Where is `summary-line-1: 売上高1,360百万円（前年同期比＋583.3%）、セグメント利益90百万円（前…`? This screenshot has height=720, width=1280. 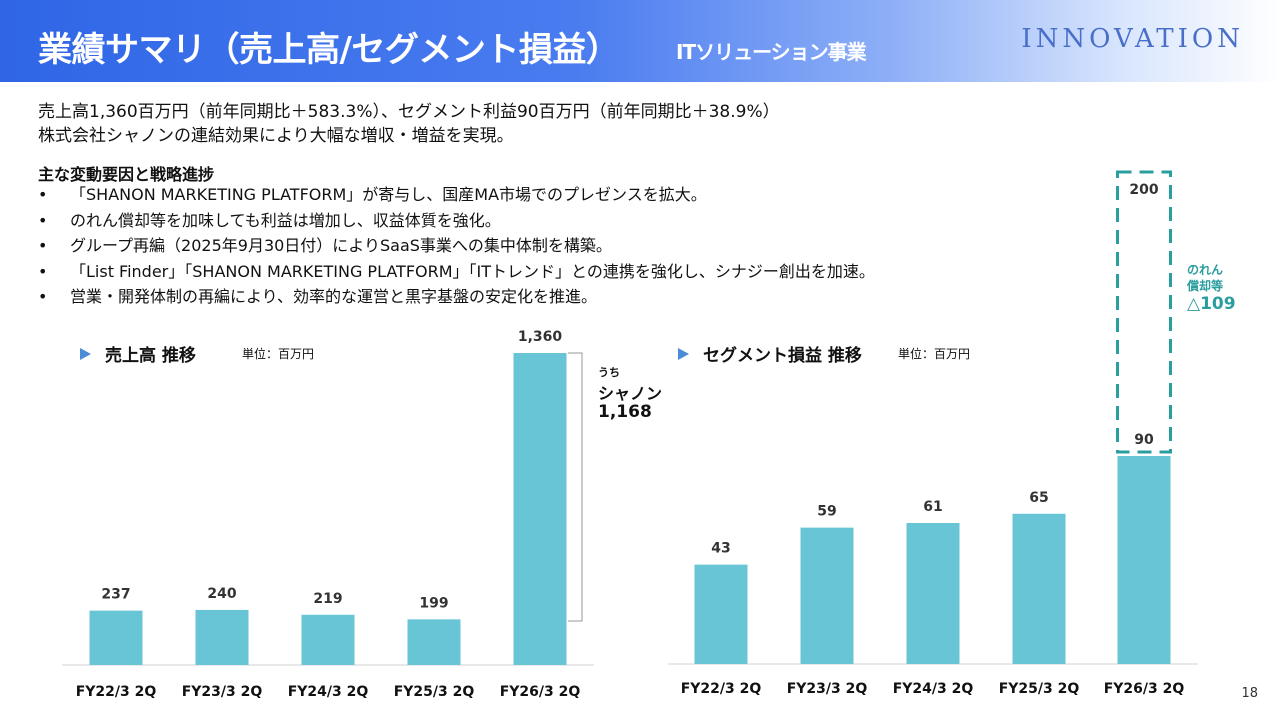
summary-line-1: 売上高1,360百万円（前年同期比＋583.3%）、セグメント利益90百万円（前… is located at coordinates (409, 112).